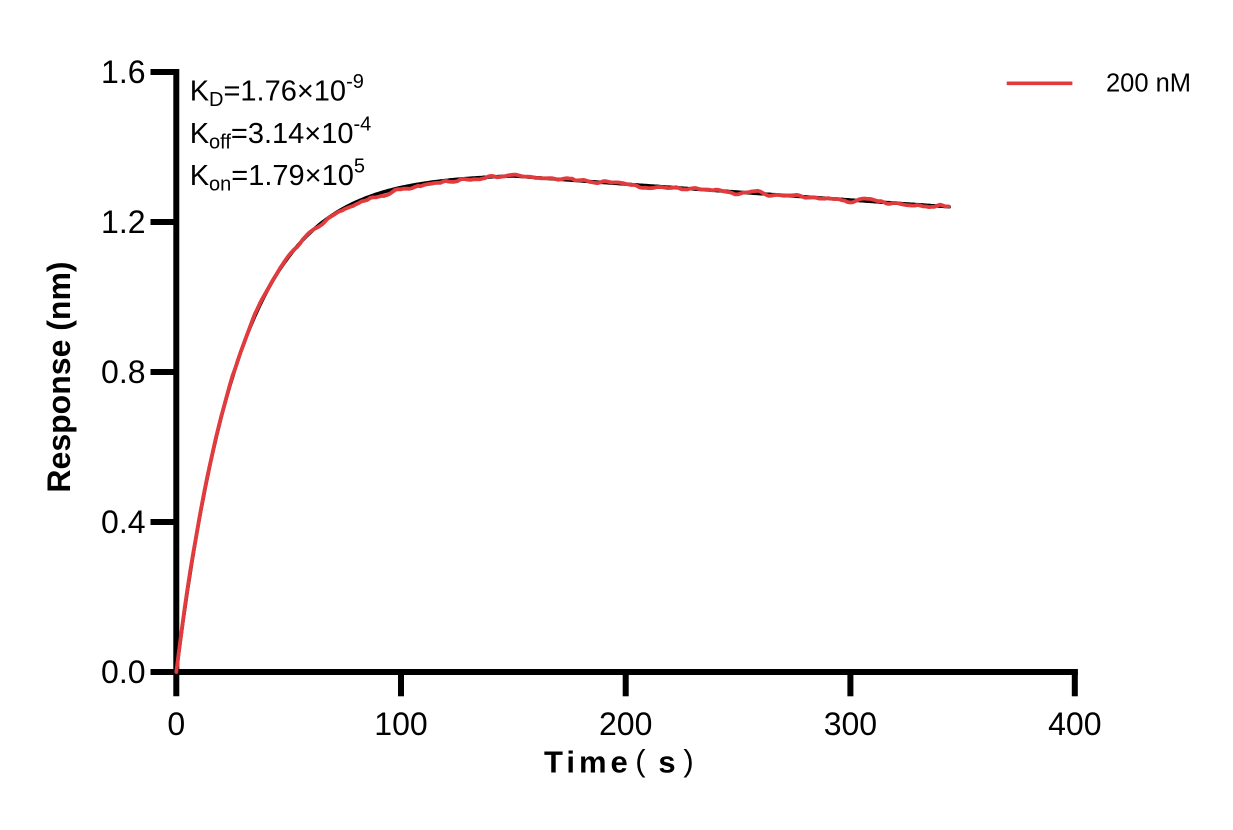  What do you see at coordinates (123, 672) in the screenshot?
I see `svg-text: 0.0` at bounding box center [123, 672].